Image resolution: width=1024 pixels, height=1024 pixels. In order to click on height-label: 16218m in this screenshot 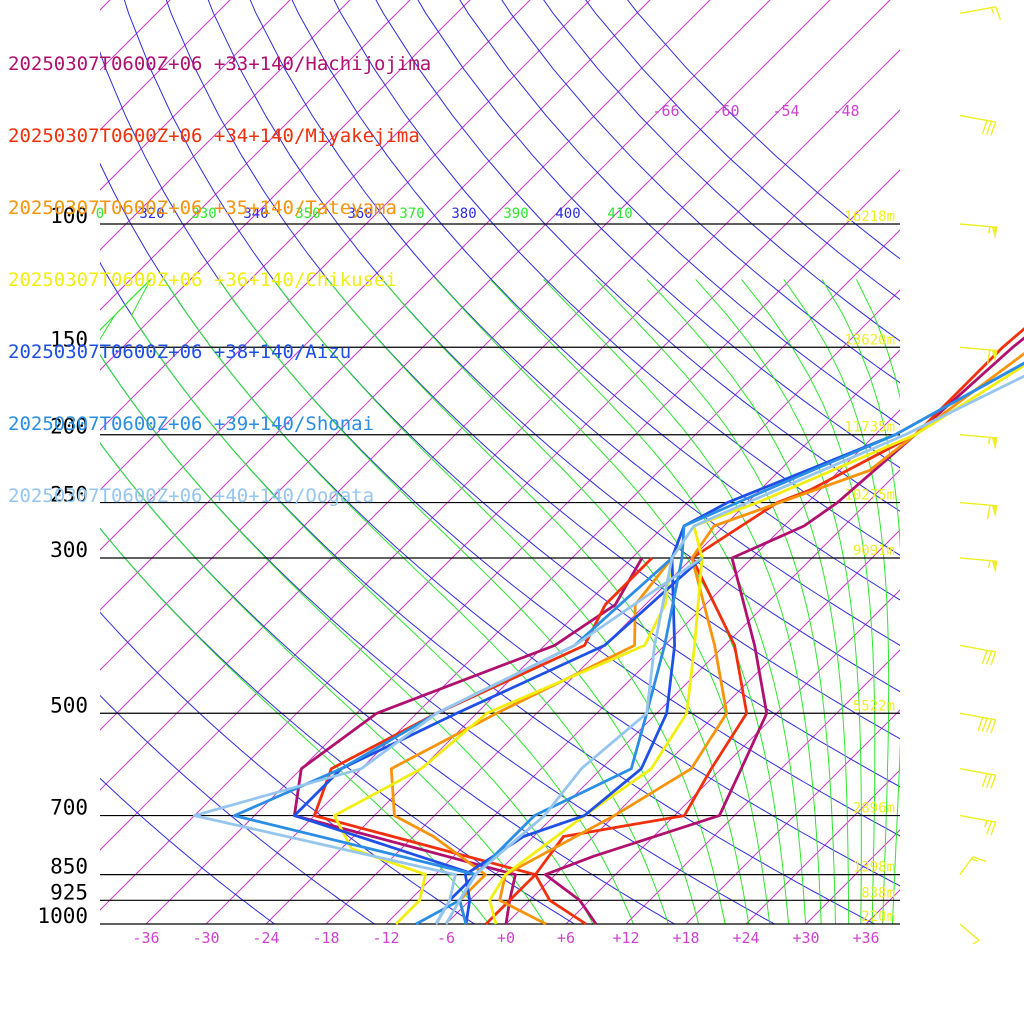, I will do `click(869, 217)`.